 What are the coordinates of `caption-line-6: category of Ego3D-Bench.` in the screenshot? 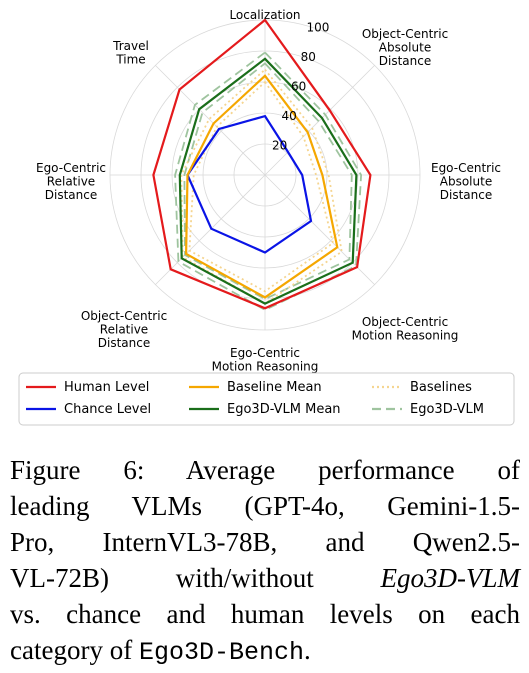 It's located at (265, 651).